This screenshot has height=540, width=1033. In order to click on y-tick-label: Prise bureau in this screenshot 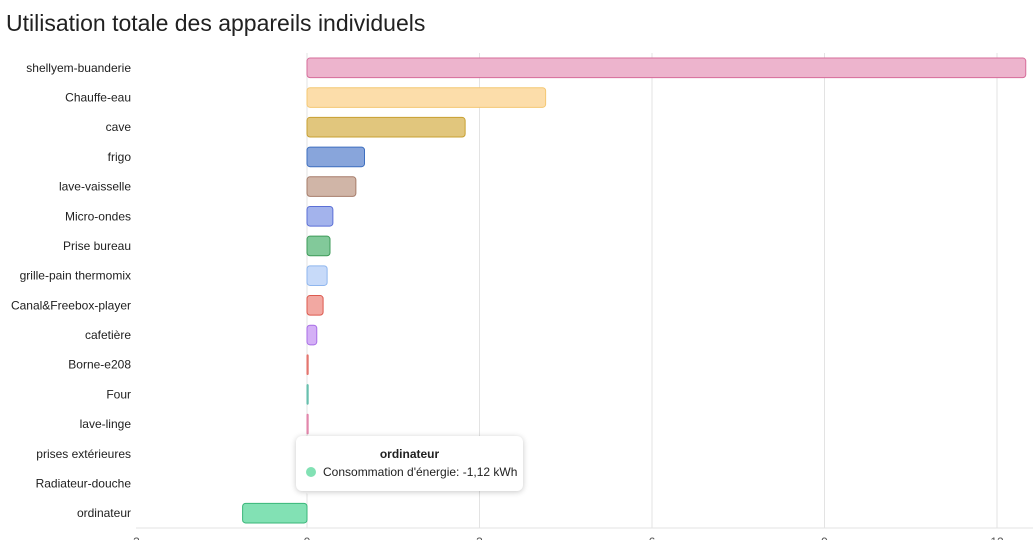, I will do `click(97, 246)`.